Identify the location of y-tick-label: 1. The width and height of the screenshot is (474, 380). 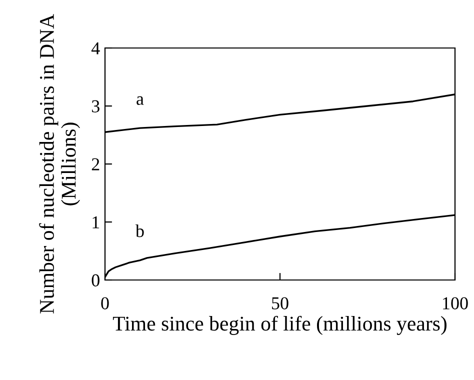
(96, 222).